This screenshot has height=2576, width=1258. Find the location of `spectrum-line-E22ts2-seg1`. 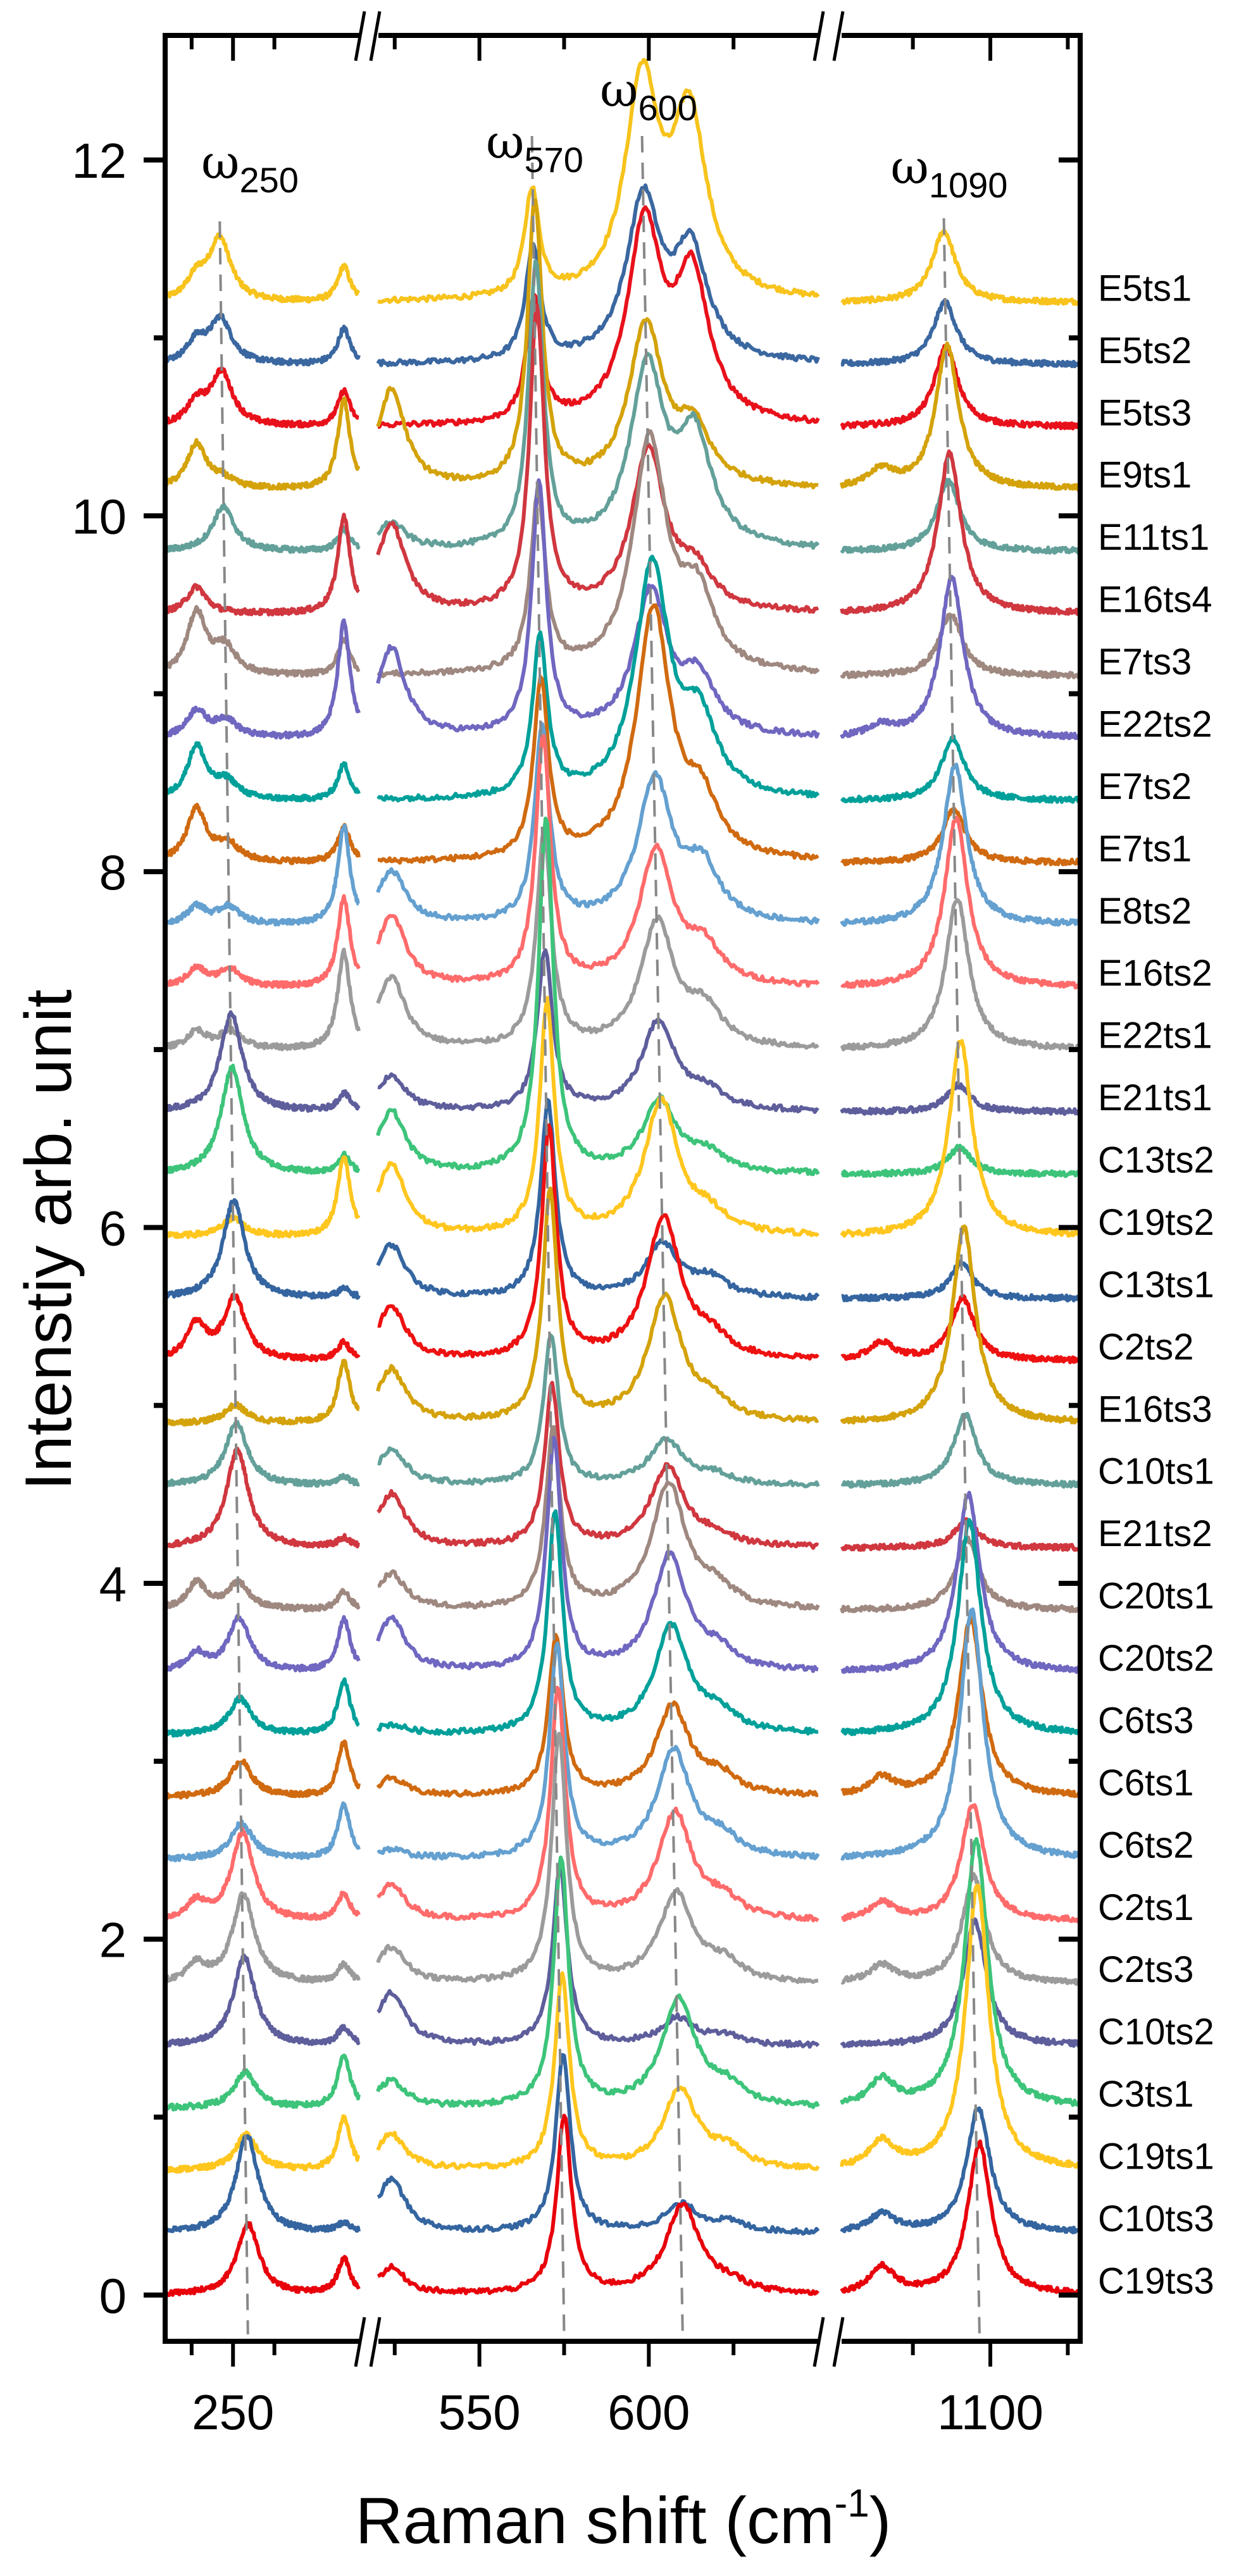

spectrum-line-E22ts2-seg1 is located at coordinates (262, 679).